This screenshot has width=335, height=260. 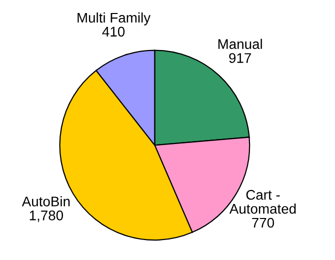 What do you see at coordinates (114, 19) in the screenshot?
I see `slice-label: Multi Family` at bounding box center [114, 19].